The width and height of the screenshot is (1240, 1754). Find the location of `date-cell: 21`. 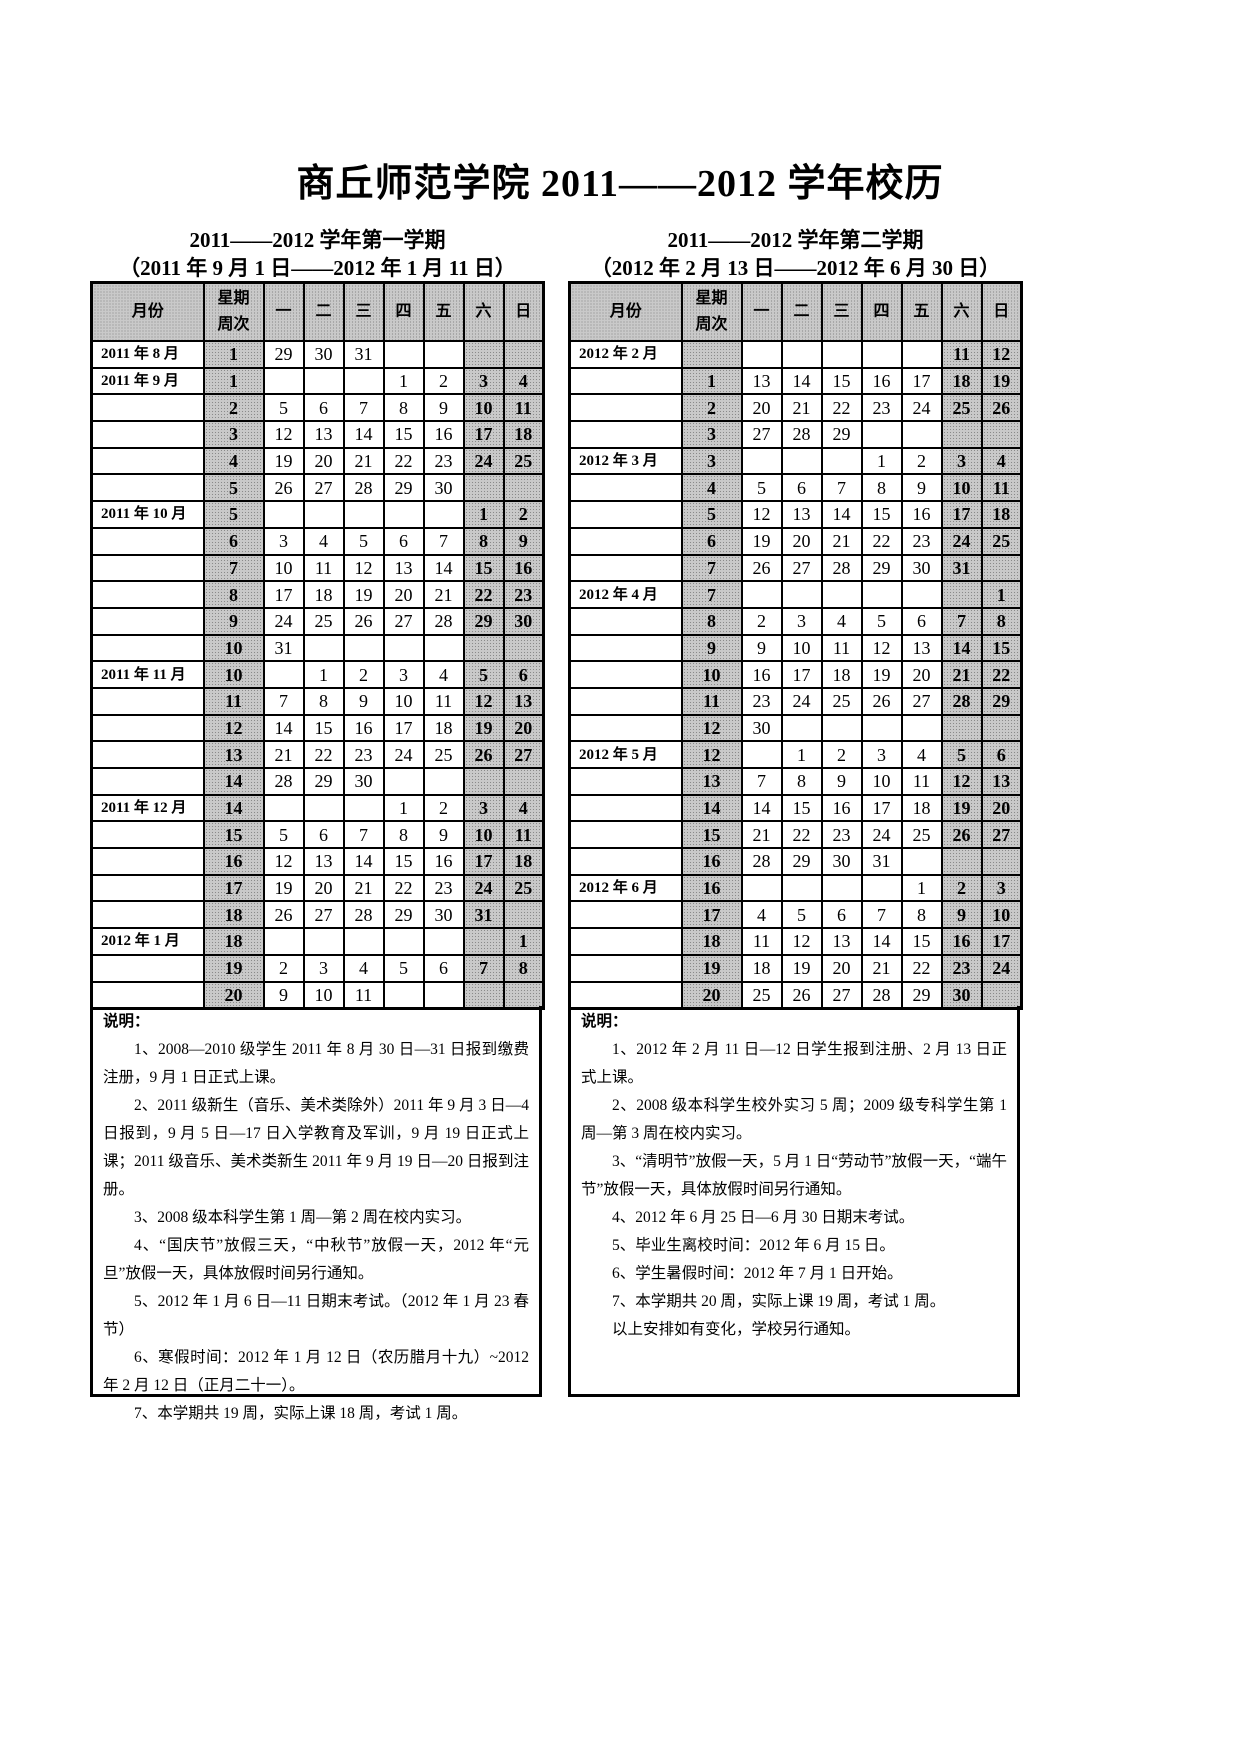

date-cell: 21 is located at coordinates (363, 888).